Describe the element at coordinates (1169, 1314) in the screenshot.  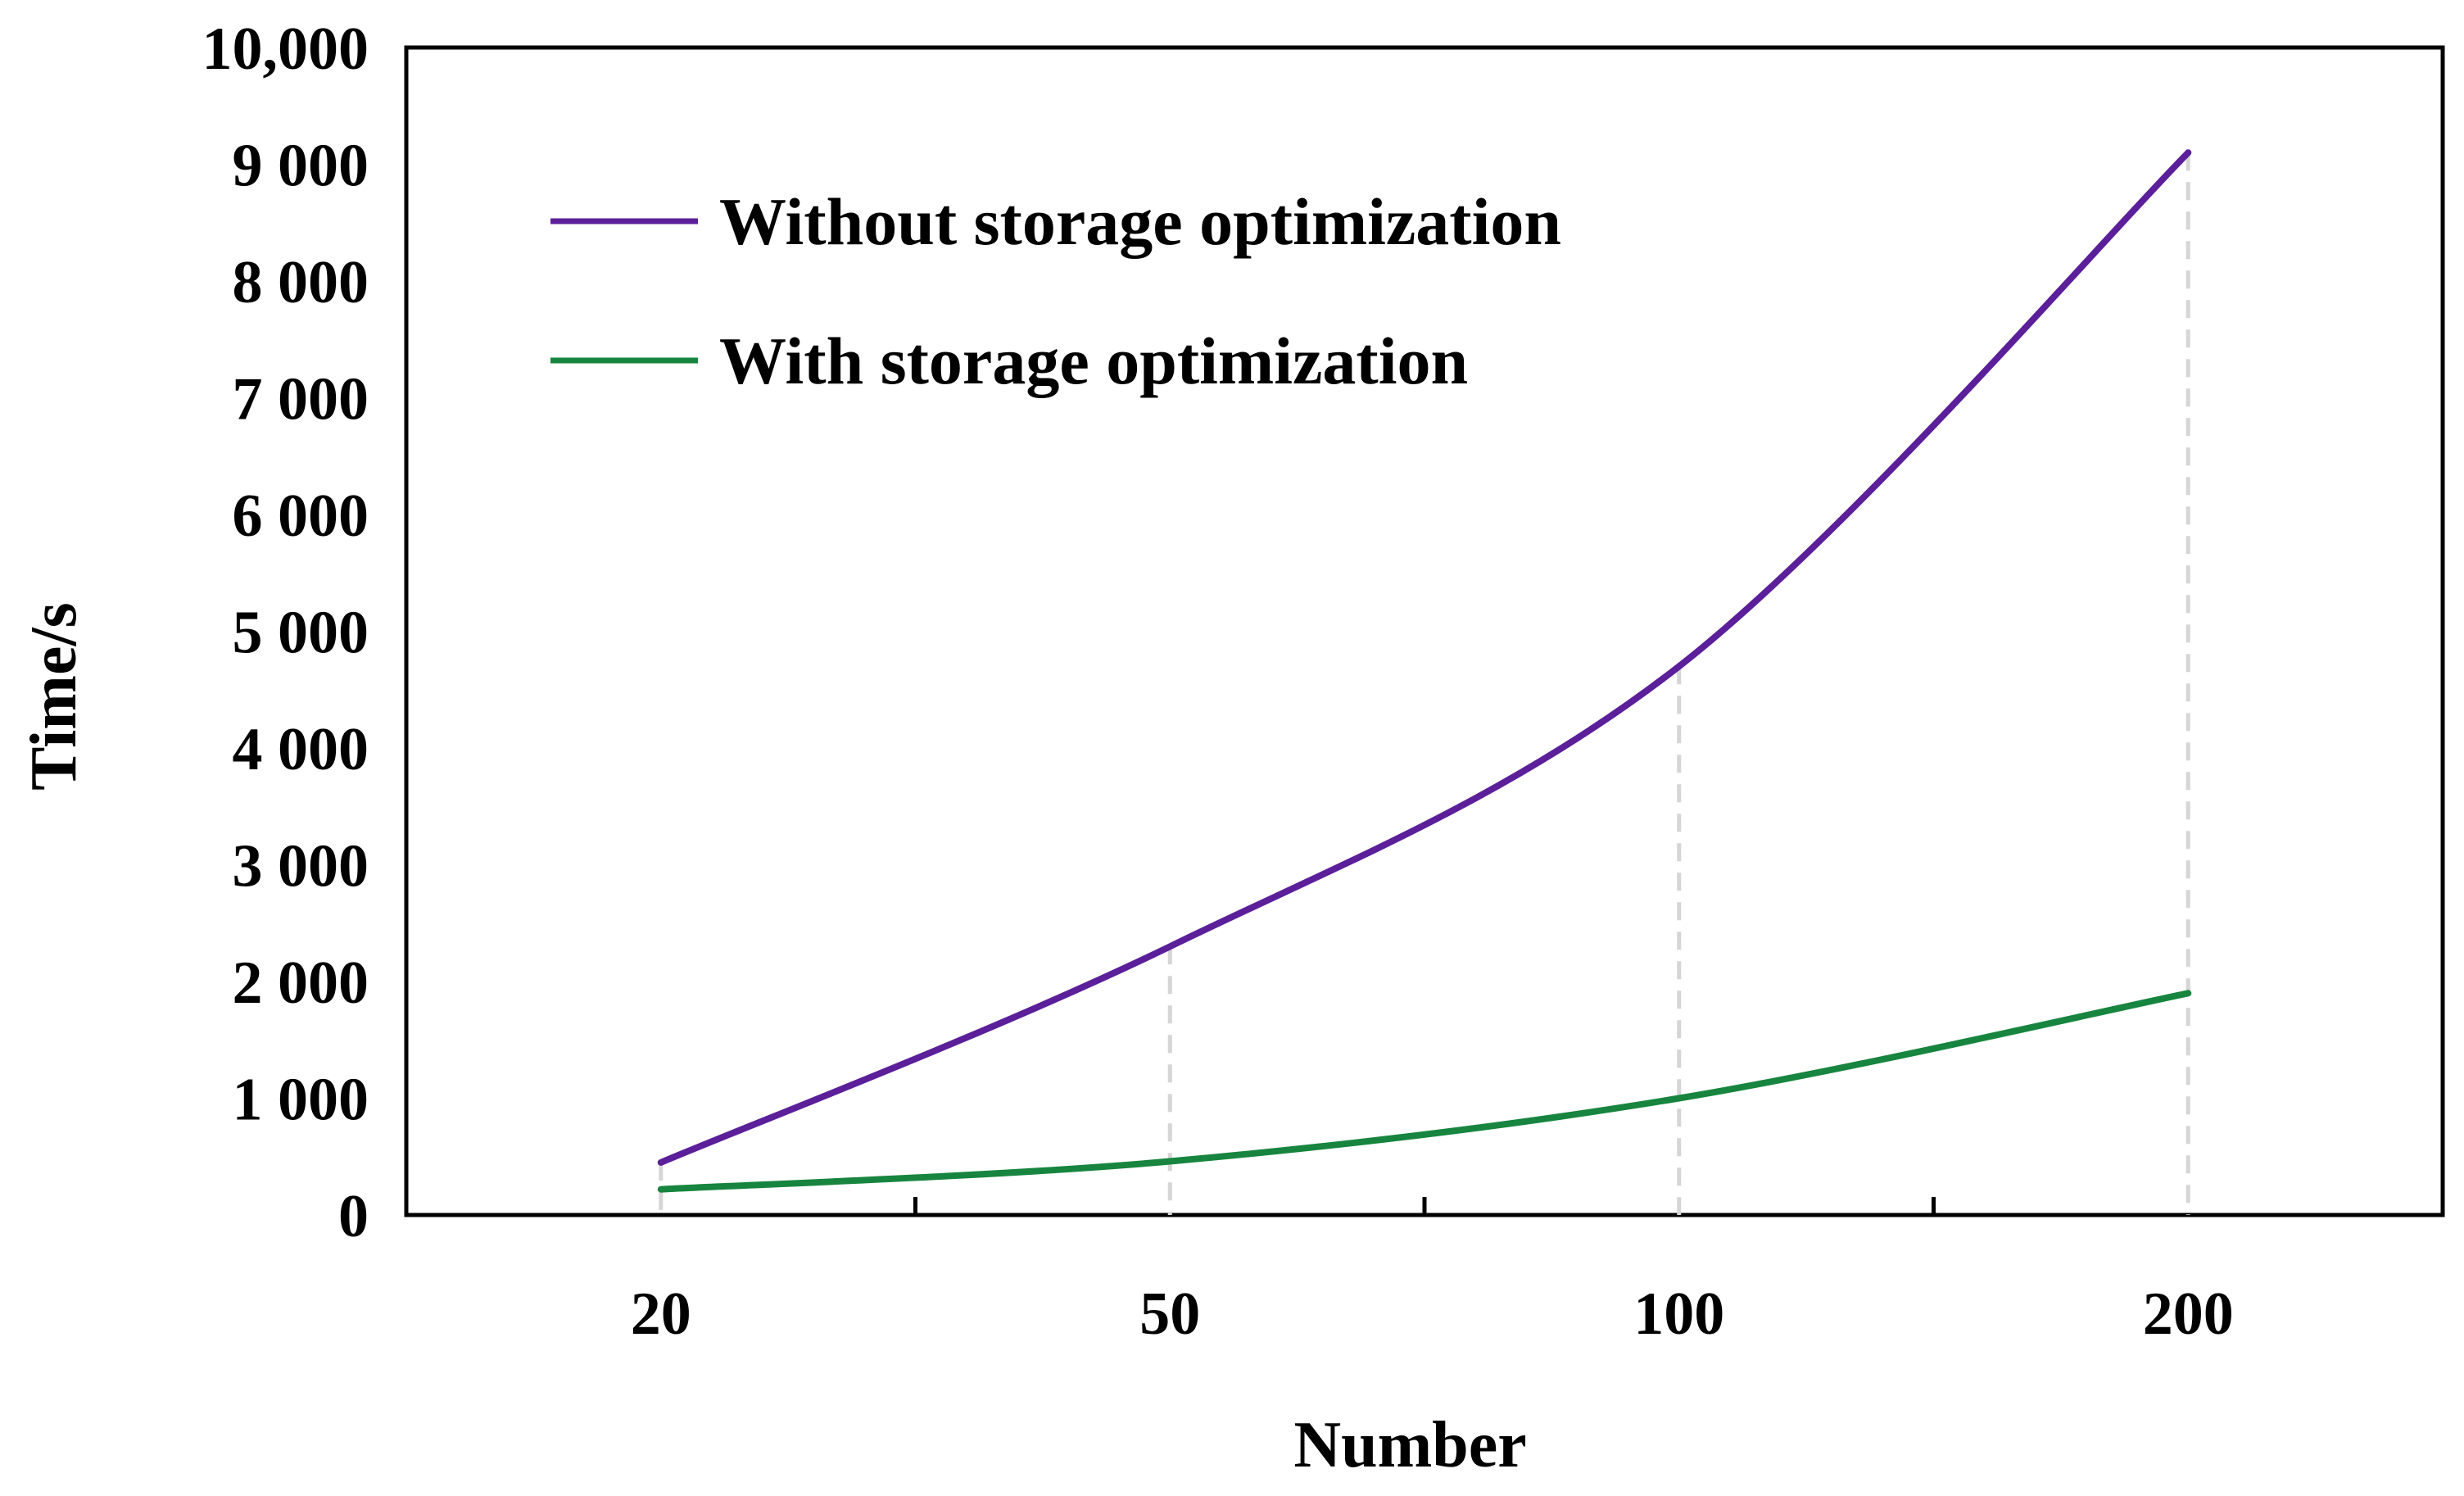
I see `x-tick-label: 50` at that location.